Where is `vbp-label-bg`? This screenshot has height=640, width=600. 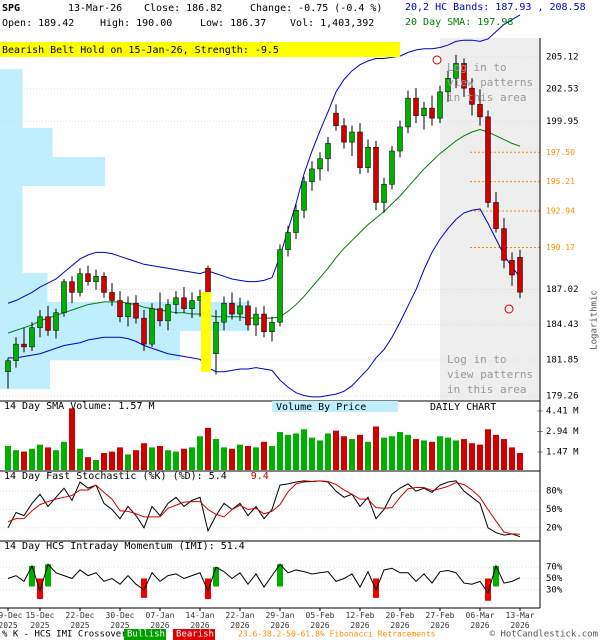
vbp-label-bg is located at coordinates (335, 406).